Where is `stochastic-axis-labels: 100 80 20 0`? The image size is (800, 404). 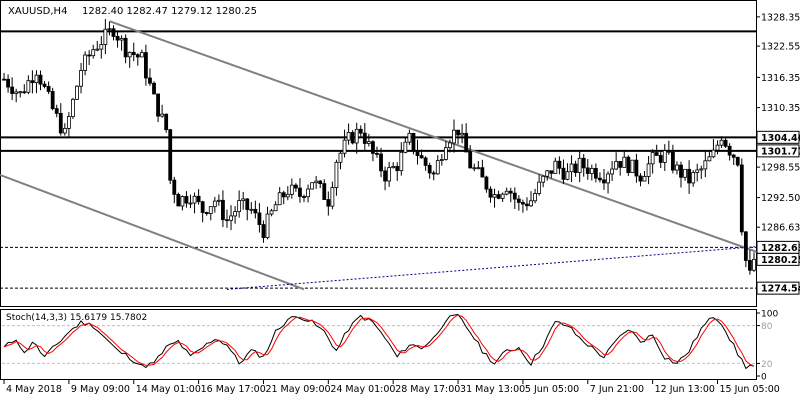
stochastic-axis-labels: 100 80 20 0 is located at coordinates (767, 346).